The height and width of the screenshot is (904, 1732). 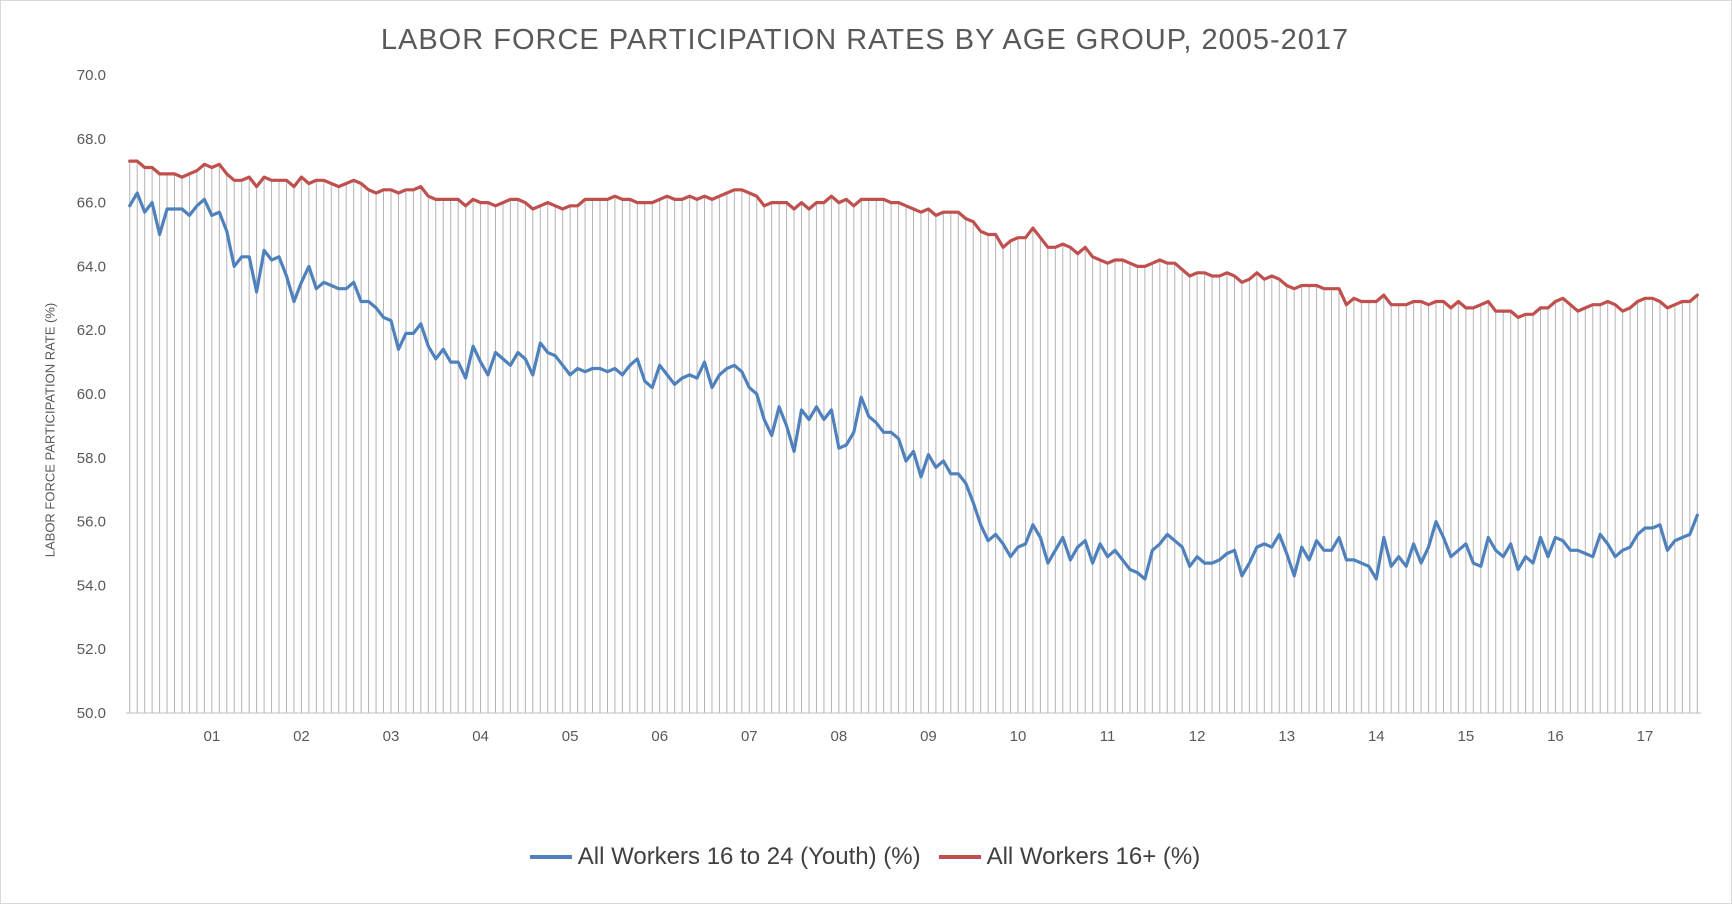 I want to click on legend-label-all-workers: All Workers 16+ (%), so click(x=1093, y=856).